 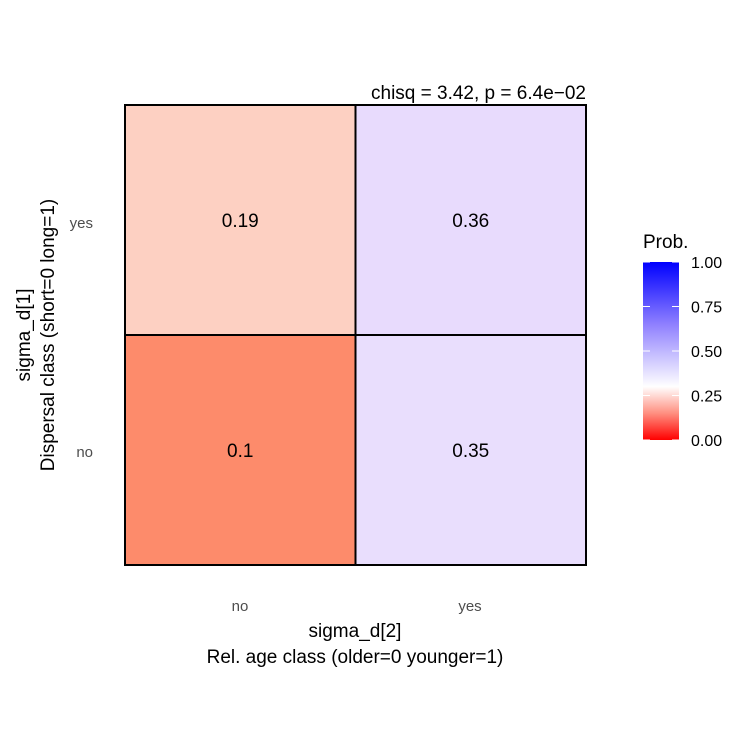 I want to click on legend-ticks: 0.00 0.25 0.50 0.75 1.00, so click(x=682, y=352).